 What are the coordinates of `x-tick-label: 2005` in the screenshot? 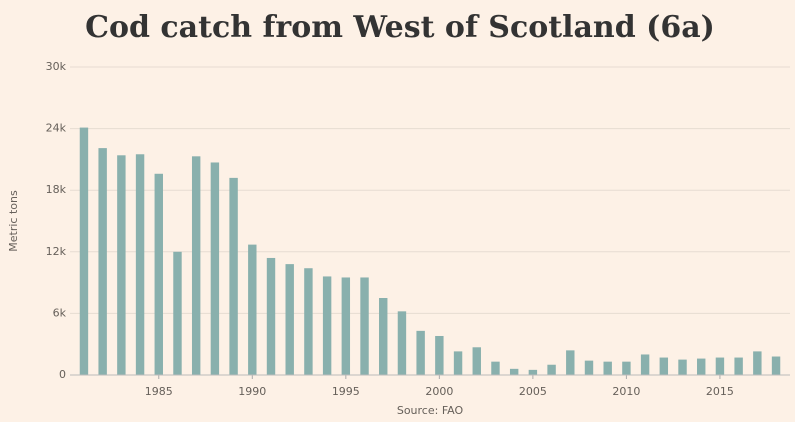 It's located at (533, 391).